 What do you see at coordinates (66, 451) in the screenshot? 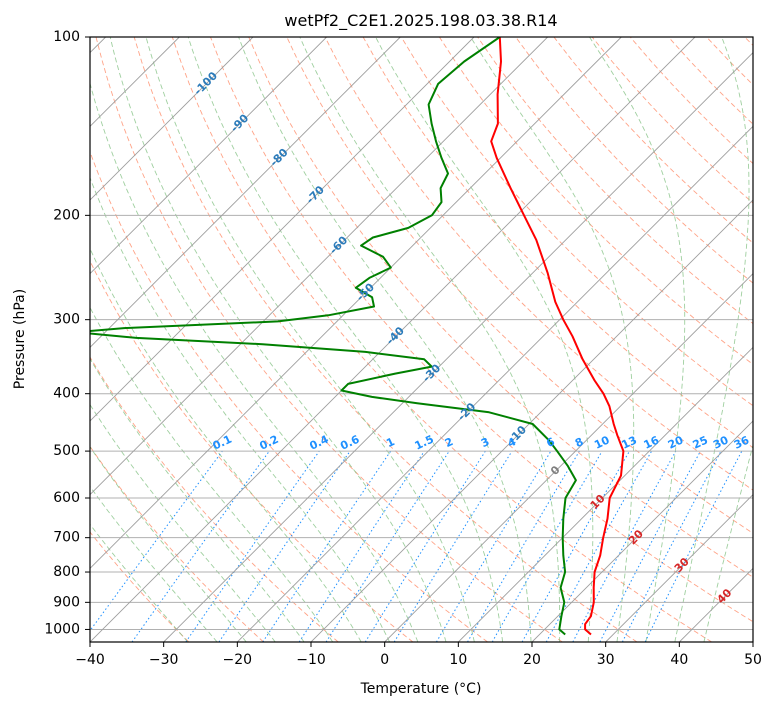
I see `y-tick-label: 500` at bounding box center [66, 451].